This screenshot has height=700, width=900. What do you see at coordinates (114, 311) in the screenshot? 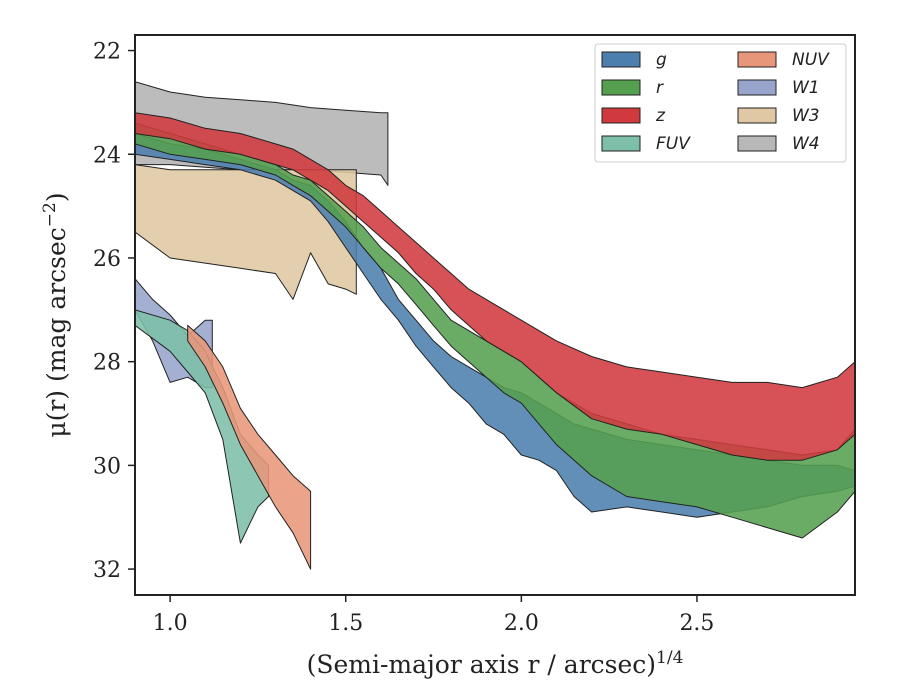
I see `y-axis: 22 24 26 28 30 32` at bounding box center [114, 311].